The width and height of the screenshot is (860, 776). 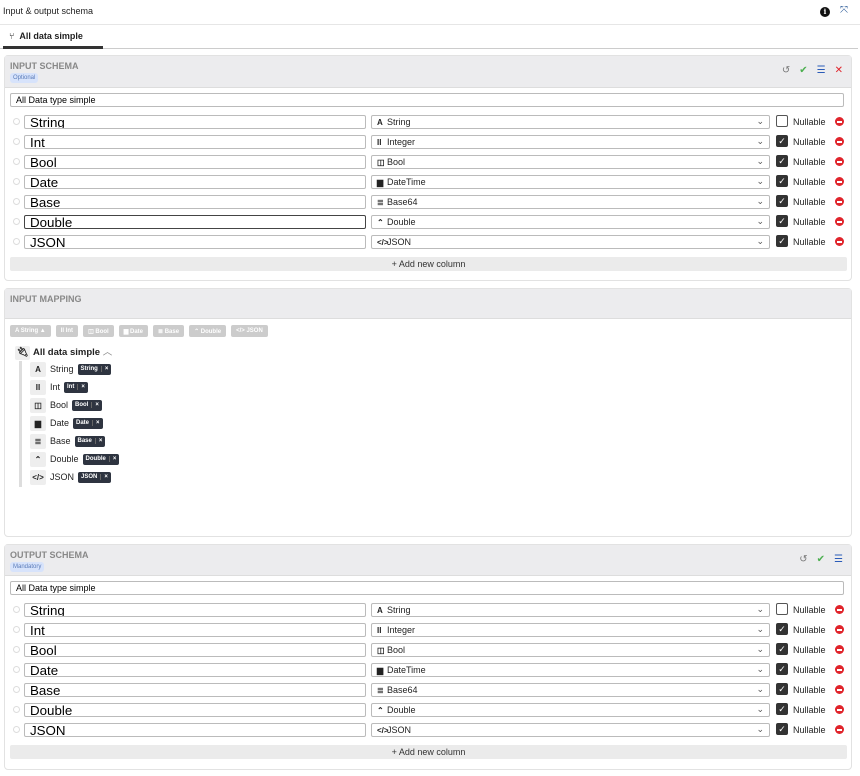 I want to click on column-type-select: A String ⌄, so click(x=570, y=122).